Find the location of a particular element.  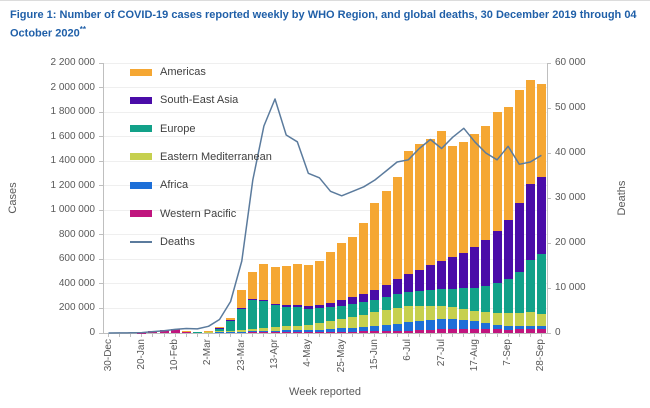

y-axis-right-tick-label: 20 000 is located at coordinates (570, 242).